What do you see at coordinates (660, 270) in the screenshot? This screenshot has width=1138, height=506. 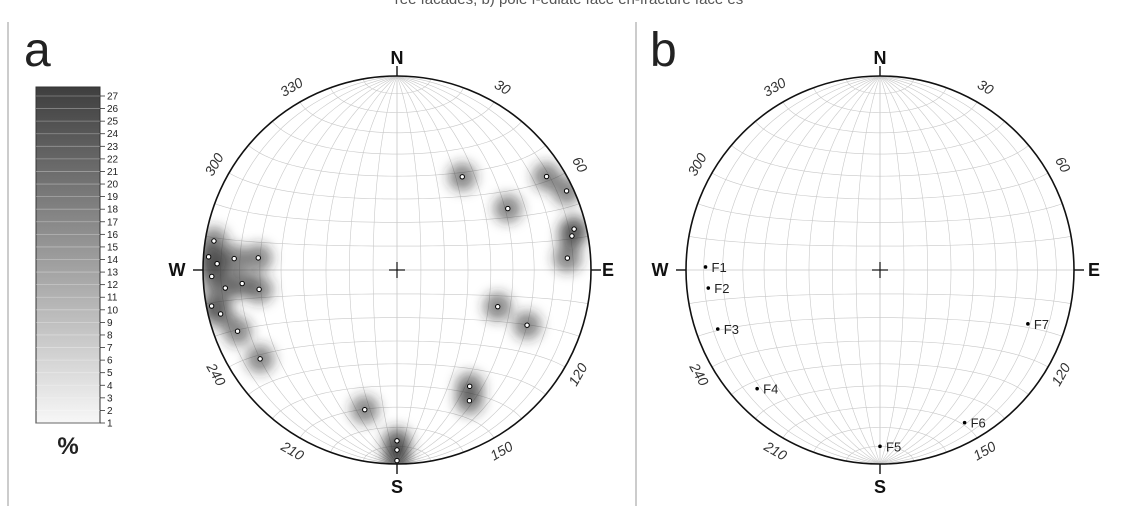 I see `net-b-west-label: W` at bounding box center [660, 270].